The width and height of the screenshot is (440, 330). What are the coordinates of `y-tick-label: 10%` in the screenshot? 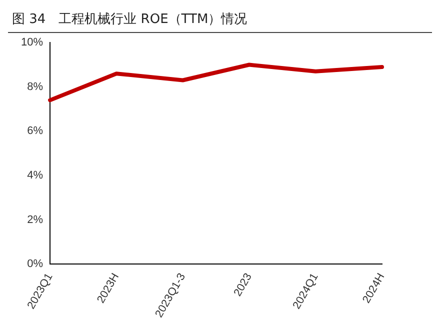 It's located at (32, 42).